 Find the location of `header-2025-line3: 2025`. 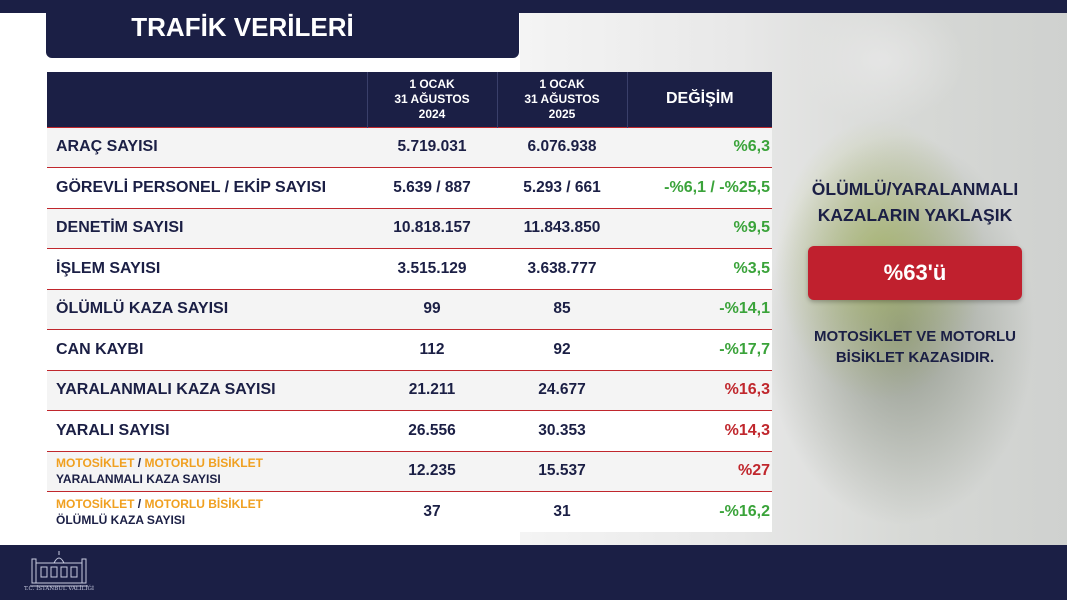

header-2025-line3: 2025 is located at coordinates (562, 113).